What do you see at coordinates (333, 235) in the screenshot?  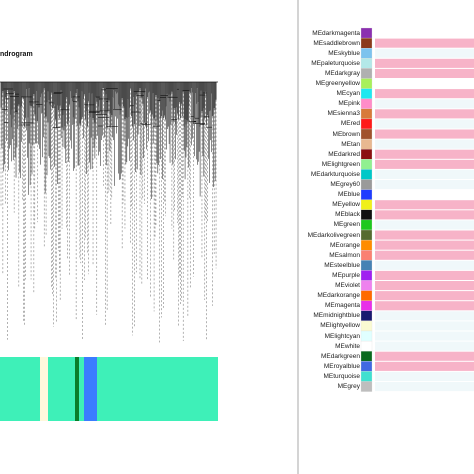 I see `module-label: MEdarkolivegreen` at bounding box center [333, 235].